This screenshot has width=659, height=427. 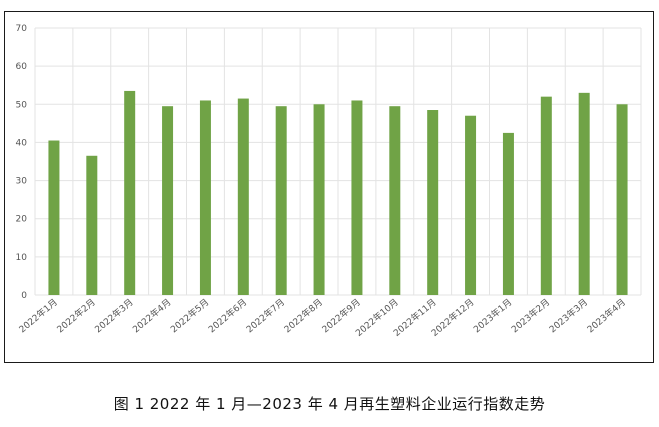 I want to click on y-tick-label: 40, so click(x=22, y=143).